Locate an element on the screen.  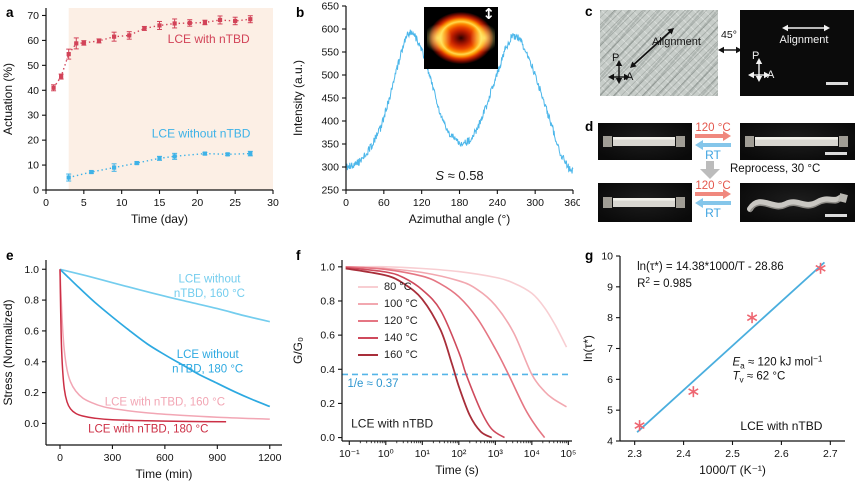
svg-text: 0.2 is located at coordinates (31, 393).